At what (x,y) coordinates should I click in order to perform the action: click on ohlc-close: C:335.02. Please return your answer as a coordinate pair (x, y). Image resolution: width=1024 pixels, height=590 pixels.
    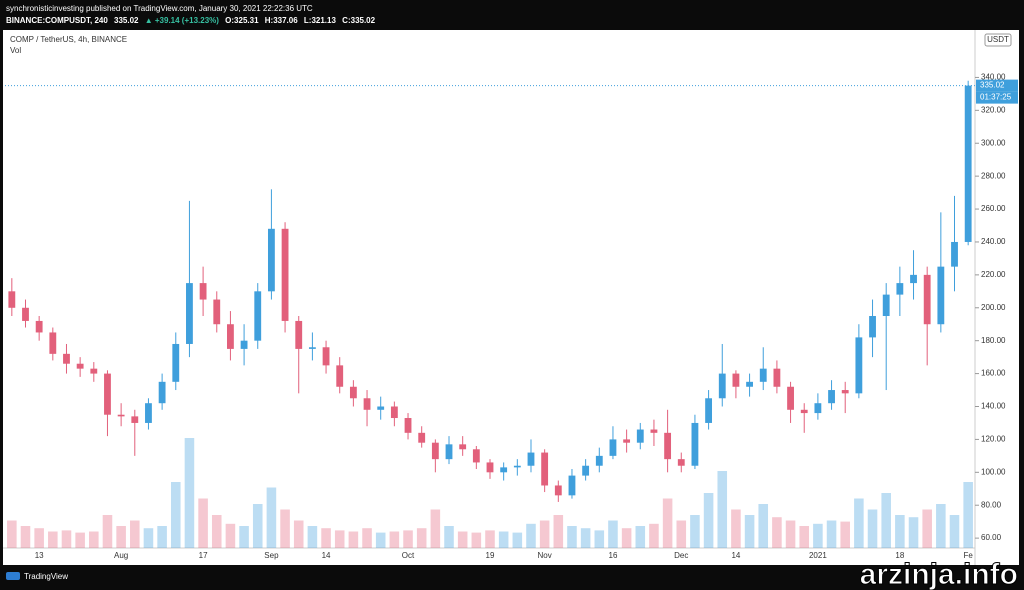
    Looking at the image, I should click on (359, 20).